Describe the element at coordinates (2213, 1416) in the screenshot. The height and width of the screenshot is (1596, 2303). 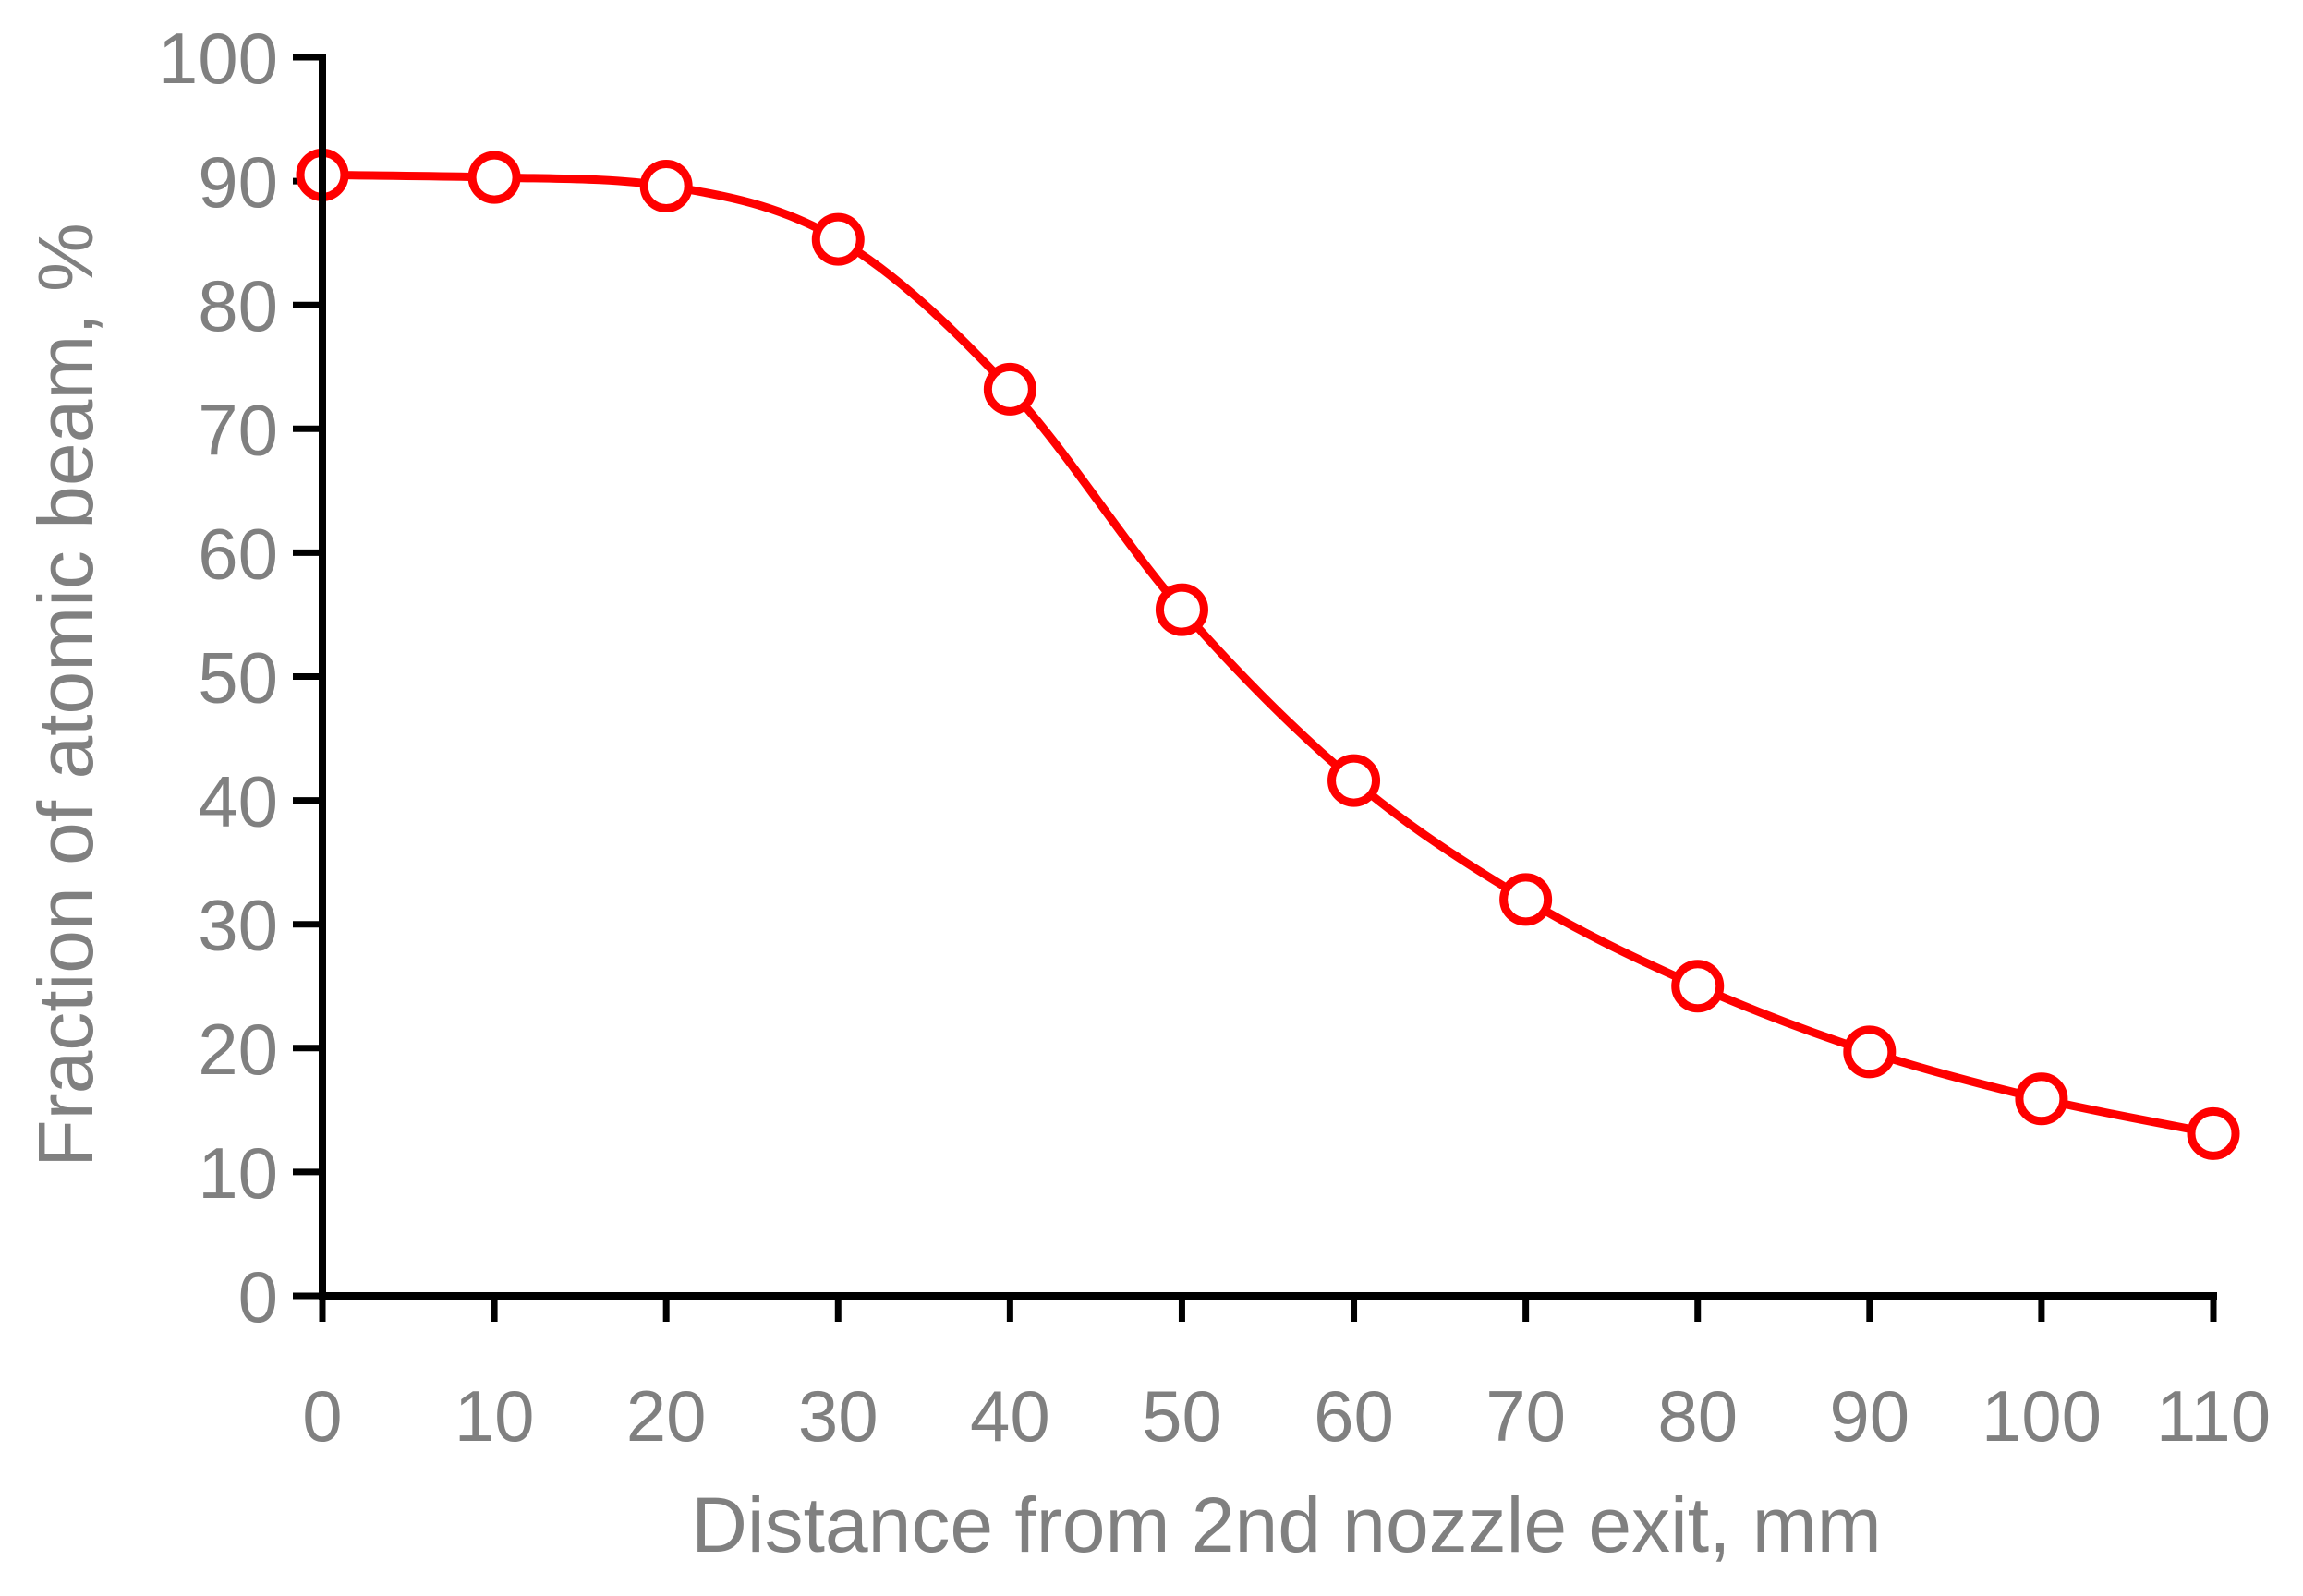
I see `x-tick-label: 110` at that location.